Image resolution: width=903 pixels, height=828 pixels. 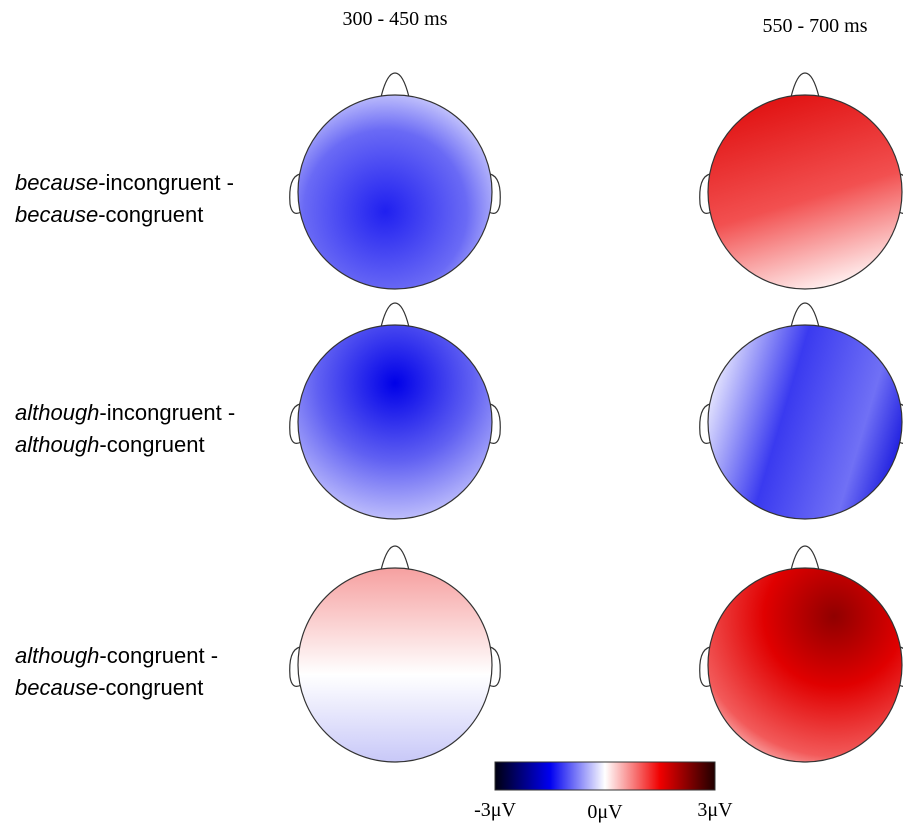 I want to click on colorbar-label: 0μV, so click(x=605, y=812).